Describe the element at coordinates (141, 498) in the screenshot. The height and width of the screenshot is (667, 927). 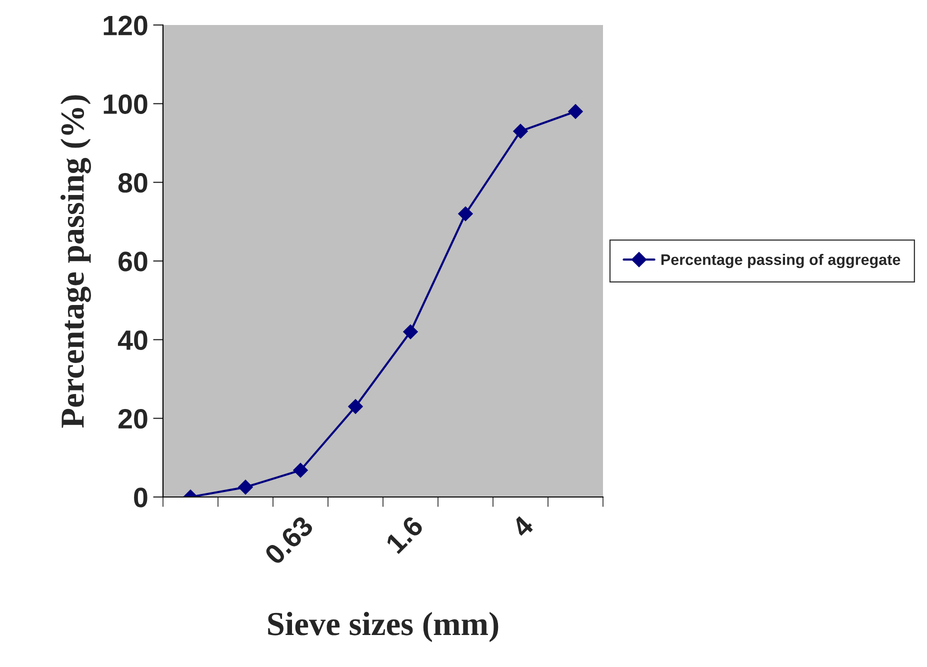
I see `y-tick-label: 0` at that location.